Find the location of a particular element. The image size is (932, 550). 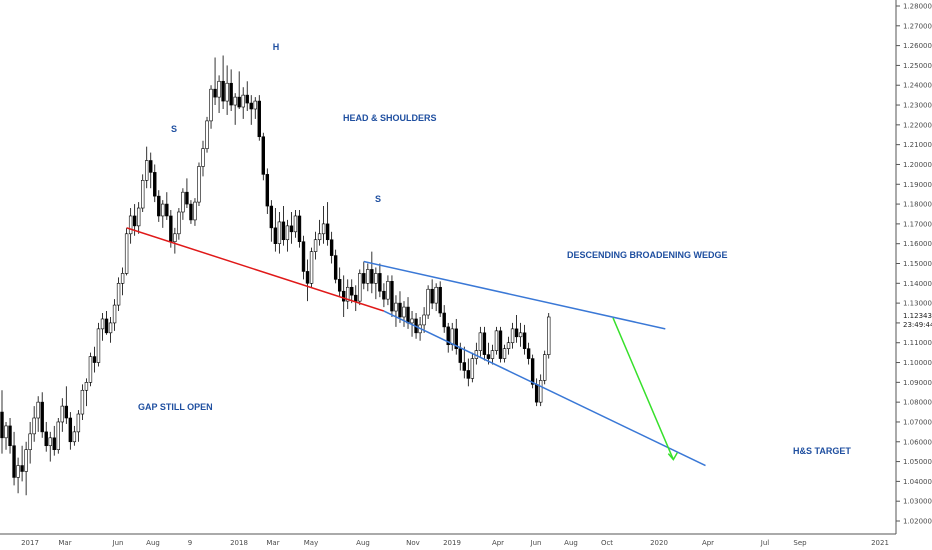

time-tick-label: Mar is located at coordinates (272, 543).